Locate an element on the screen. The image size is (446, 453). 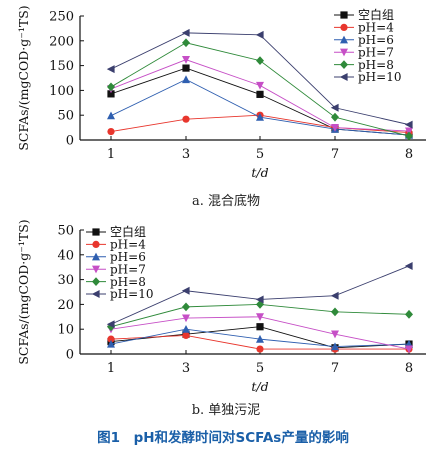
y-tick-label: 200 is located at coordinates (61, 41).